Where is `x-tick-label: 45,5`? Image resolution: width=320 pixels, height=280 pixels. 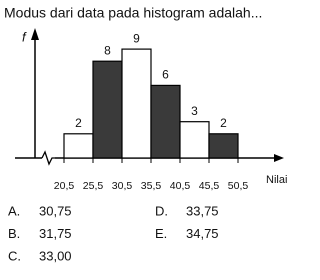
x-tick-label: 45,5 is located at coordinates (209, 186).